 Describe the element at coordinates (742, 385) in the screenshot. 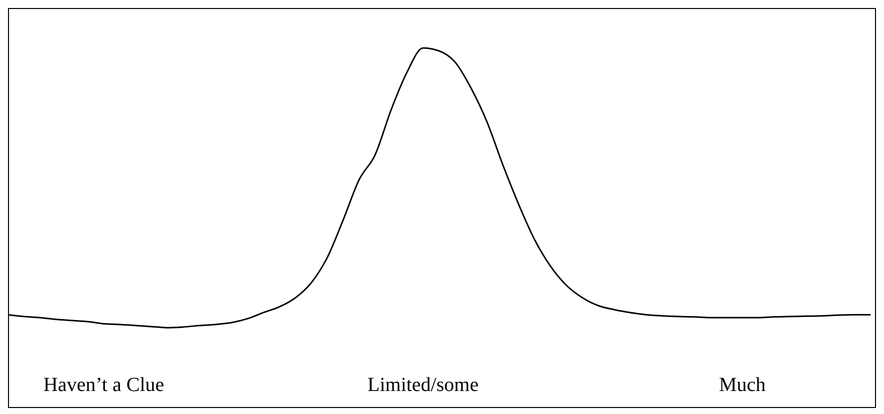

I see `x-tick-label: Much` at that location.